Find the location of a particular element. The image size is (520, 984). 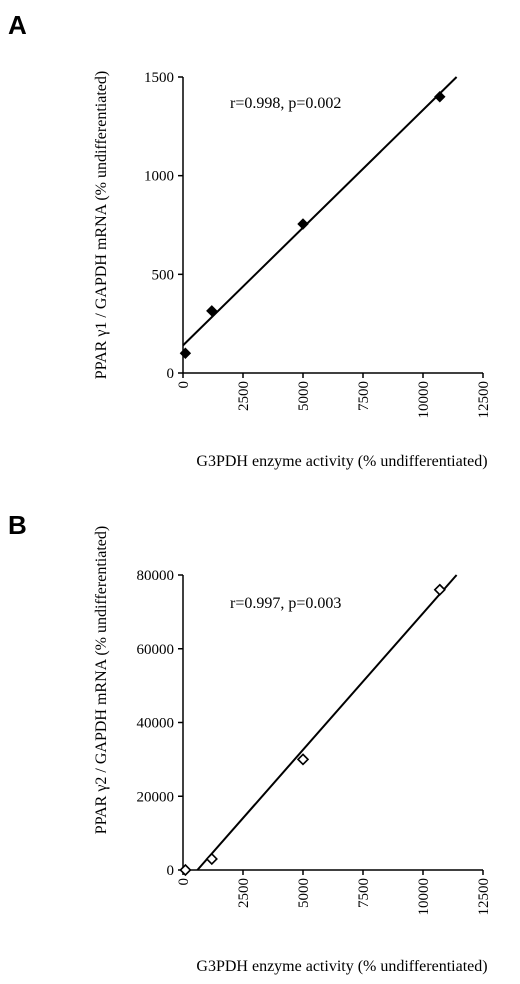

panel-label: A is located at coordinates (17, 25).